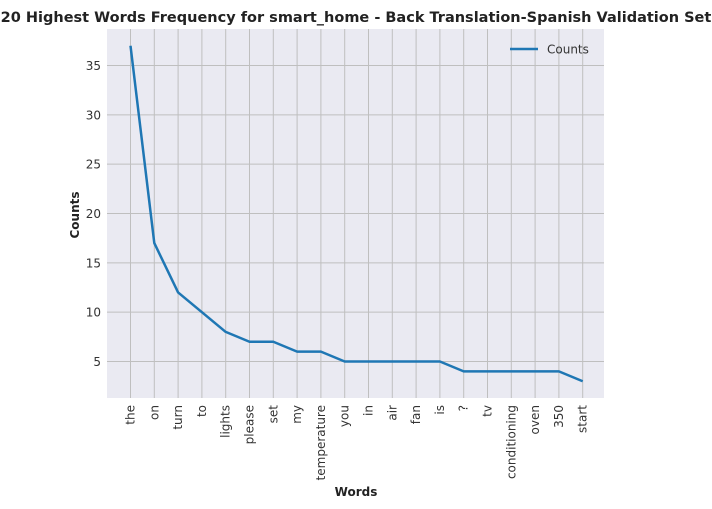 The width and height of the screenshot is (712, 509). I want to click on x-tick-label: air, so click(392, 413).